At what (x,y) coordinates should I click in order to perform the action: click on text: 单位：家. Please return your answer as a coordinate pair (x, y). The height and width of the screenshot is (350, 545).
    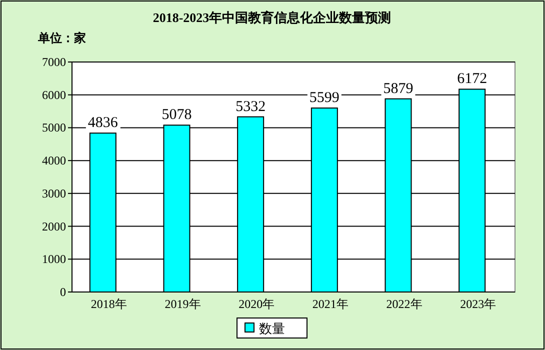
    Looking at the image, I should click on (61, 38).